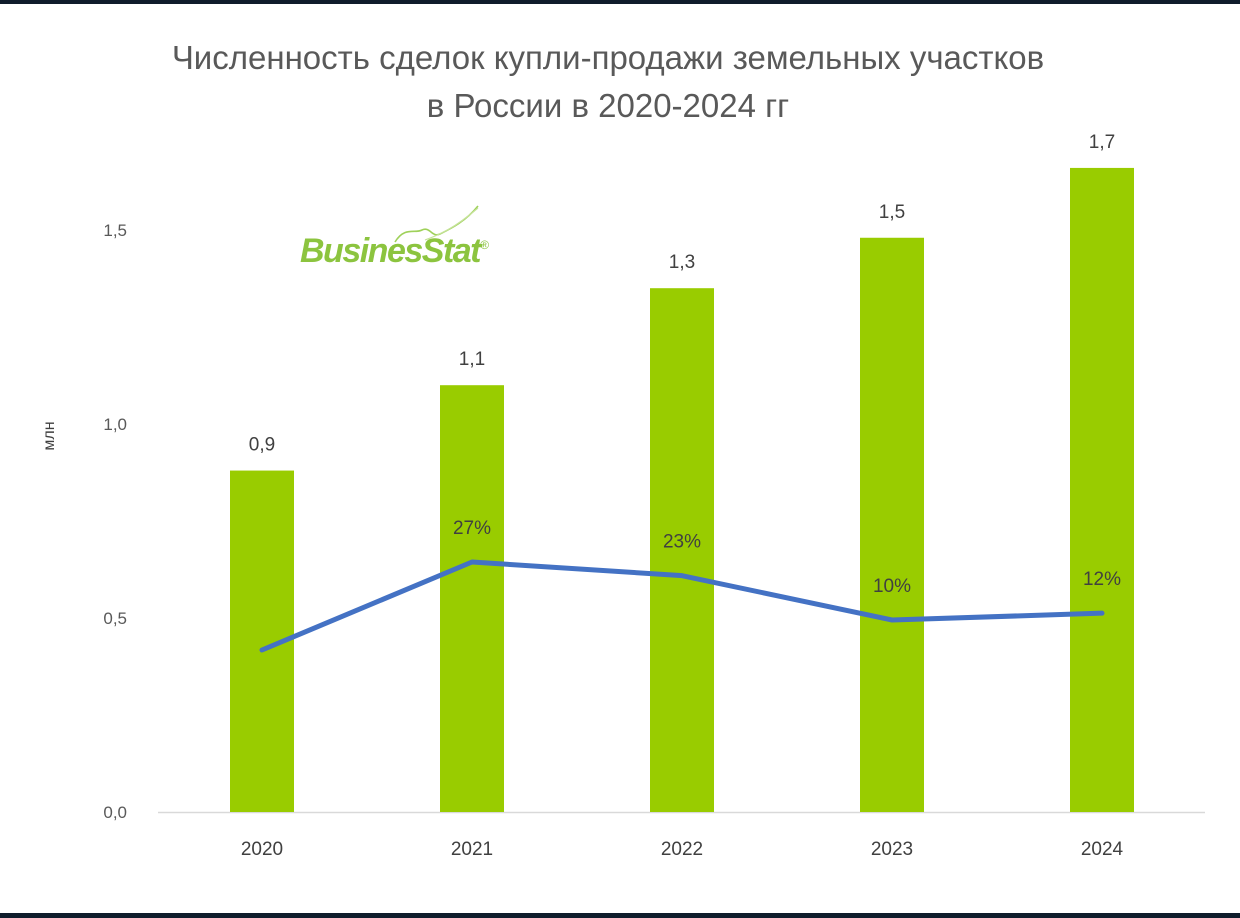 The image size is (1240, 918). I want to click on y-tick-label: 1,5, so click(115, 230).